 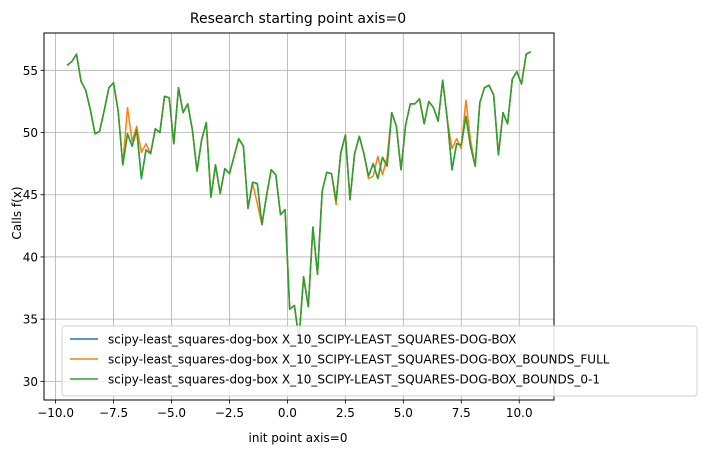 What do you see at coordinates (171, 413) in the screenshot?
I see `x-tick-label: −5.0` at bounding box center [171, 413].